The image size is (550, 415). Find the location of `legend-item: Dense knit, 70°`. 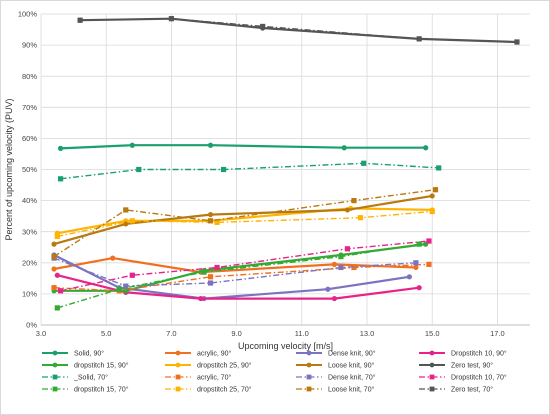

legend-item: Dense knit, 70° is located at coordinates (336, 378).